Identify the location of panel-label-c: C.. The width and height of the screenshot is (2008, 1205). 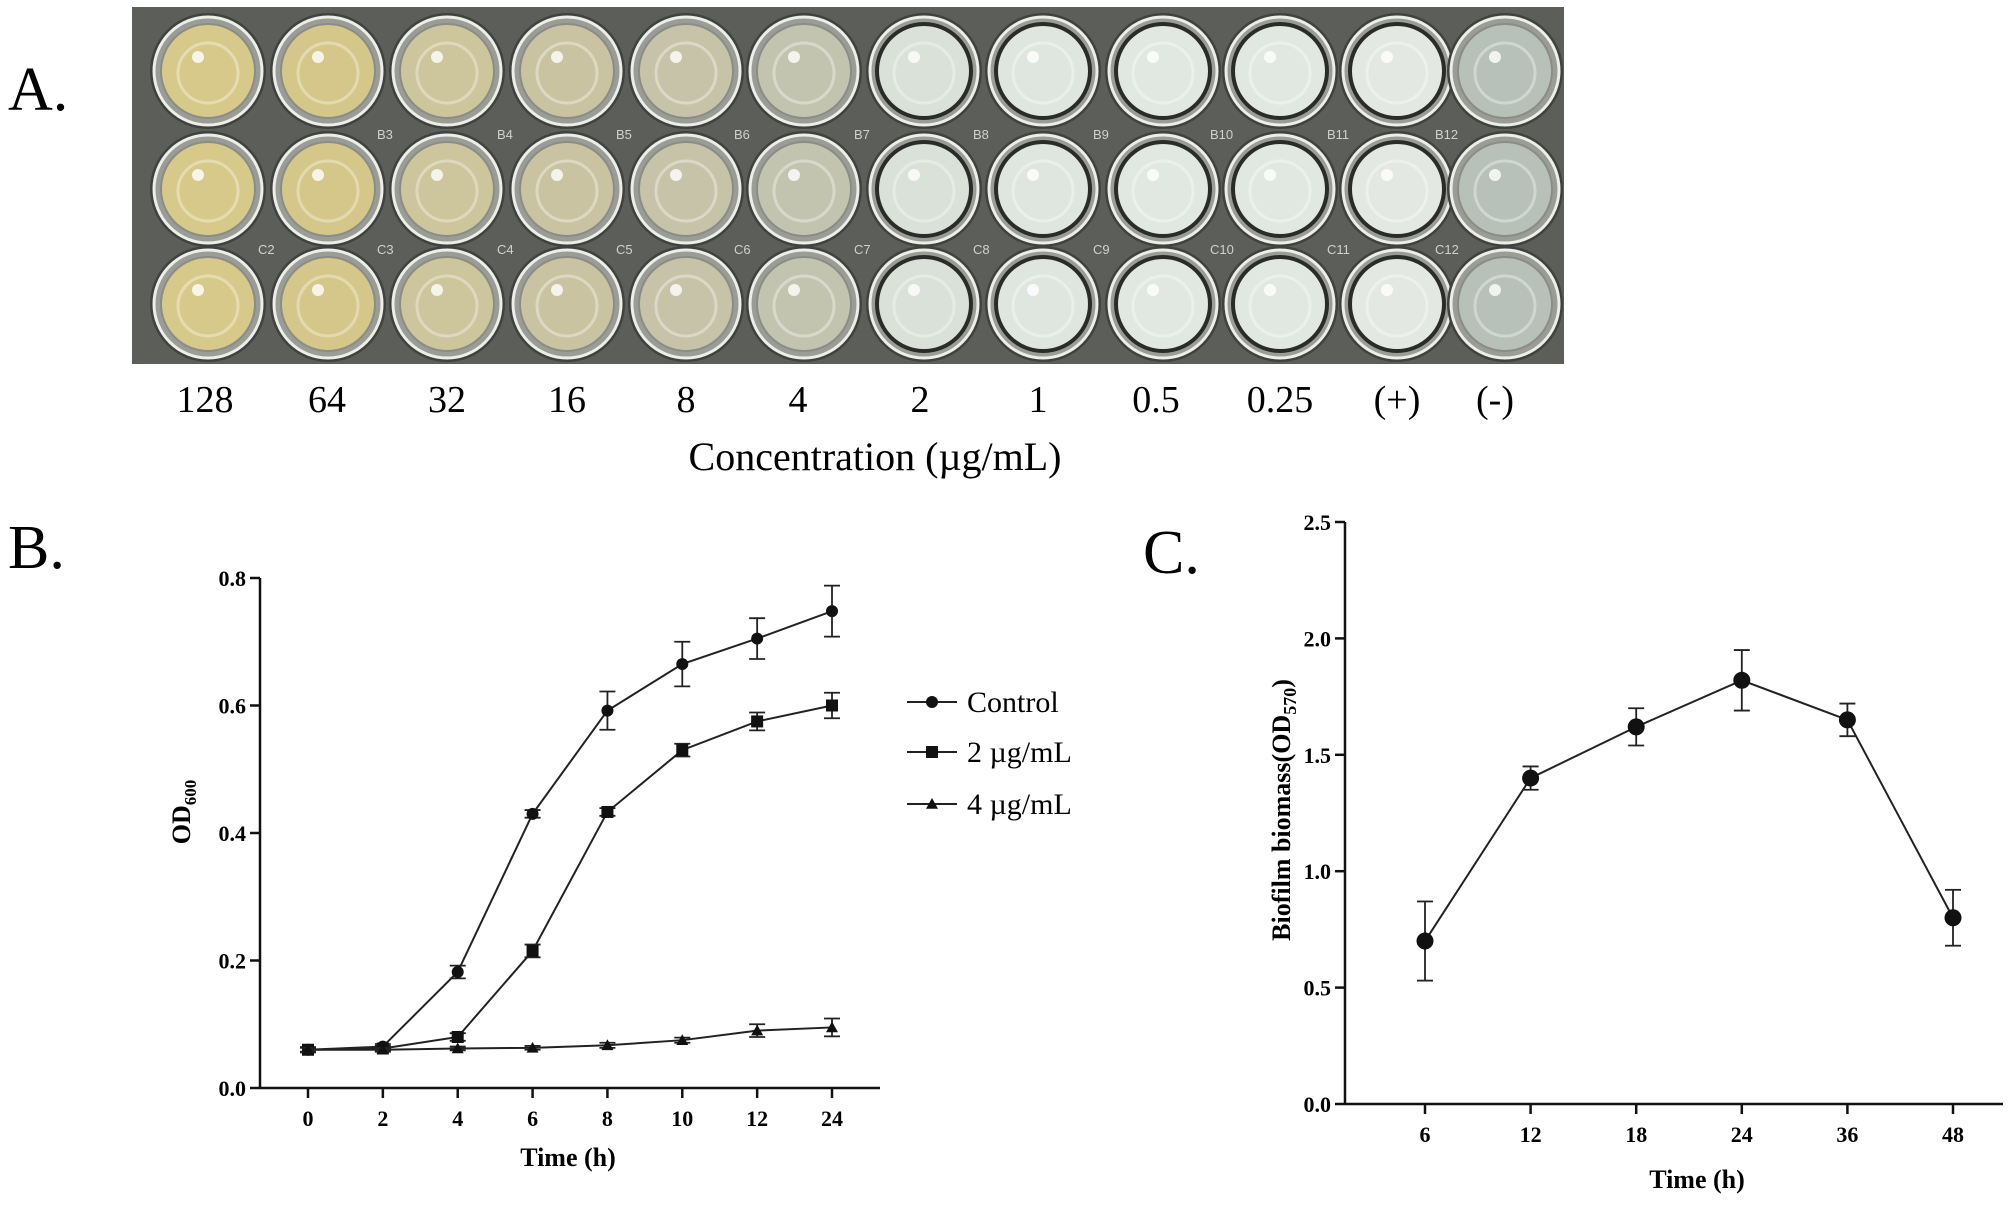
(1171, 553).